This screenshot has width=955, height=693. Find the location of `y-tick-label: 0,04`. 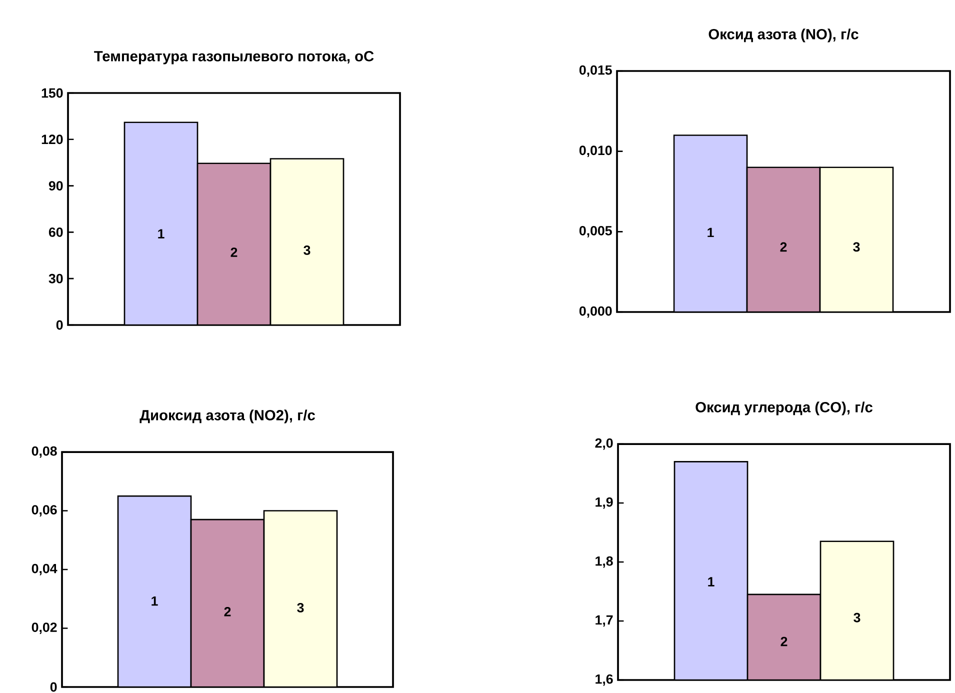

y-tick-label: 0,04 is located at coordinates (45, 570).